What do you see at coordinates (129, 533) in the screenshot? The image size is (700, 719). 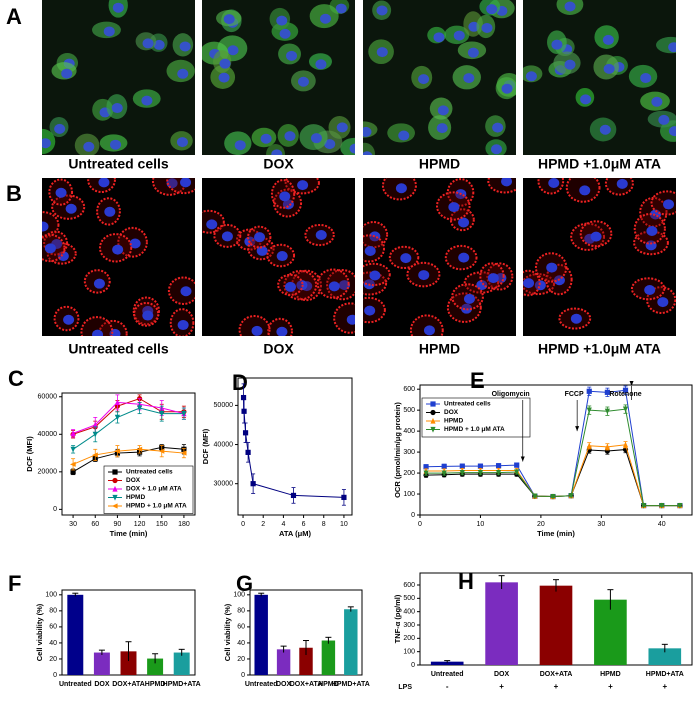 I see `x-axis-label: Time (min)` at bounding box center [129, 533].